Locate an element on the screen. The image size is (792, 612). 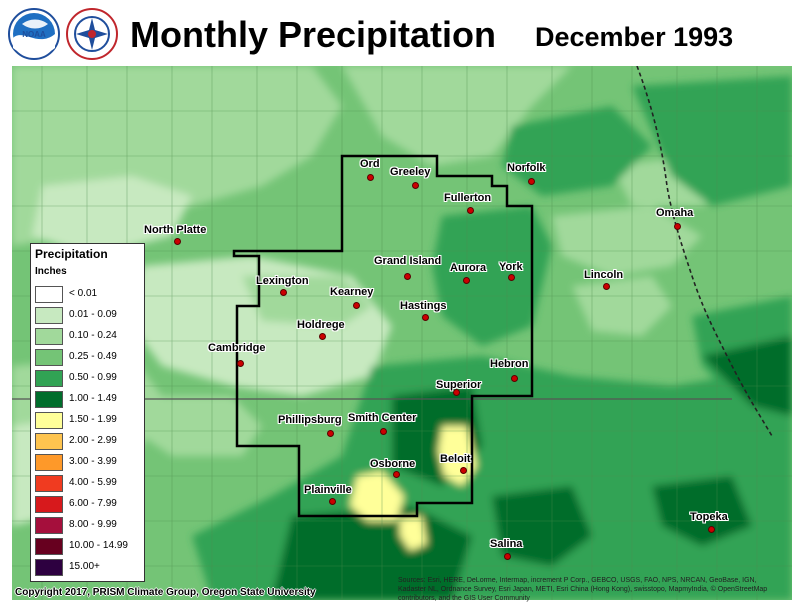
legend-item: 0.01 - 0.09 is located at coordinates (89, 316).